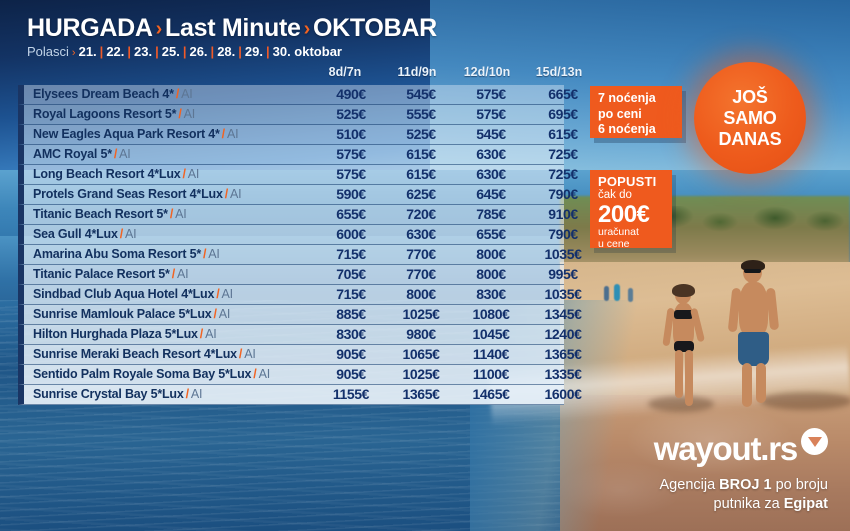 This screenshot has width=850, height=531. Describe the element at coordinates (814, 441) in the screenshot. I see `play-triangle-icon` at that location.